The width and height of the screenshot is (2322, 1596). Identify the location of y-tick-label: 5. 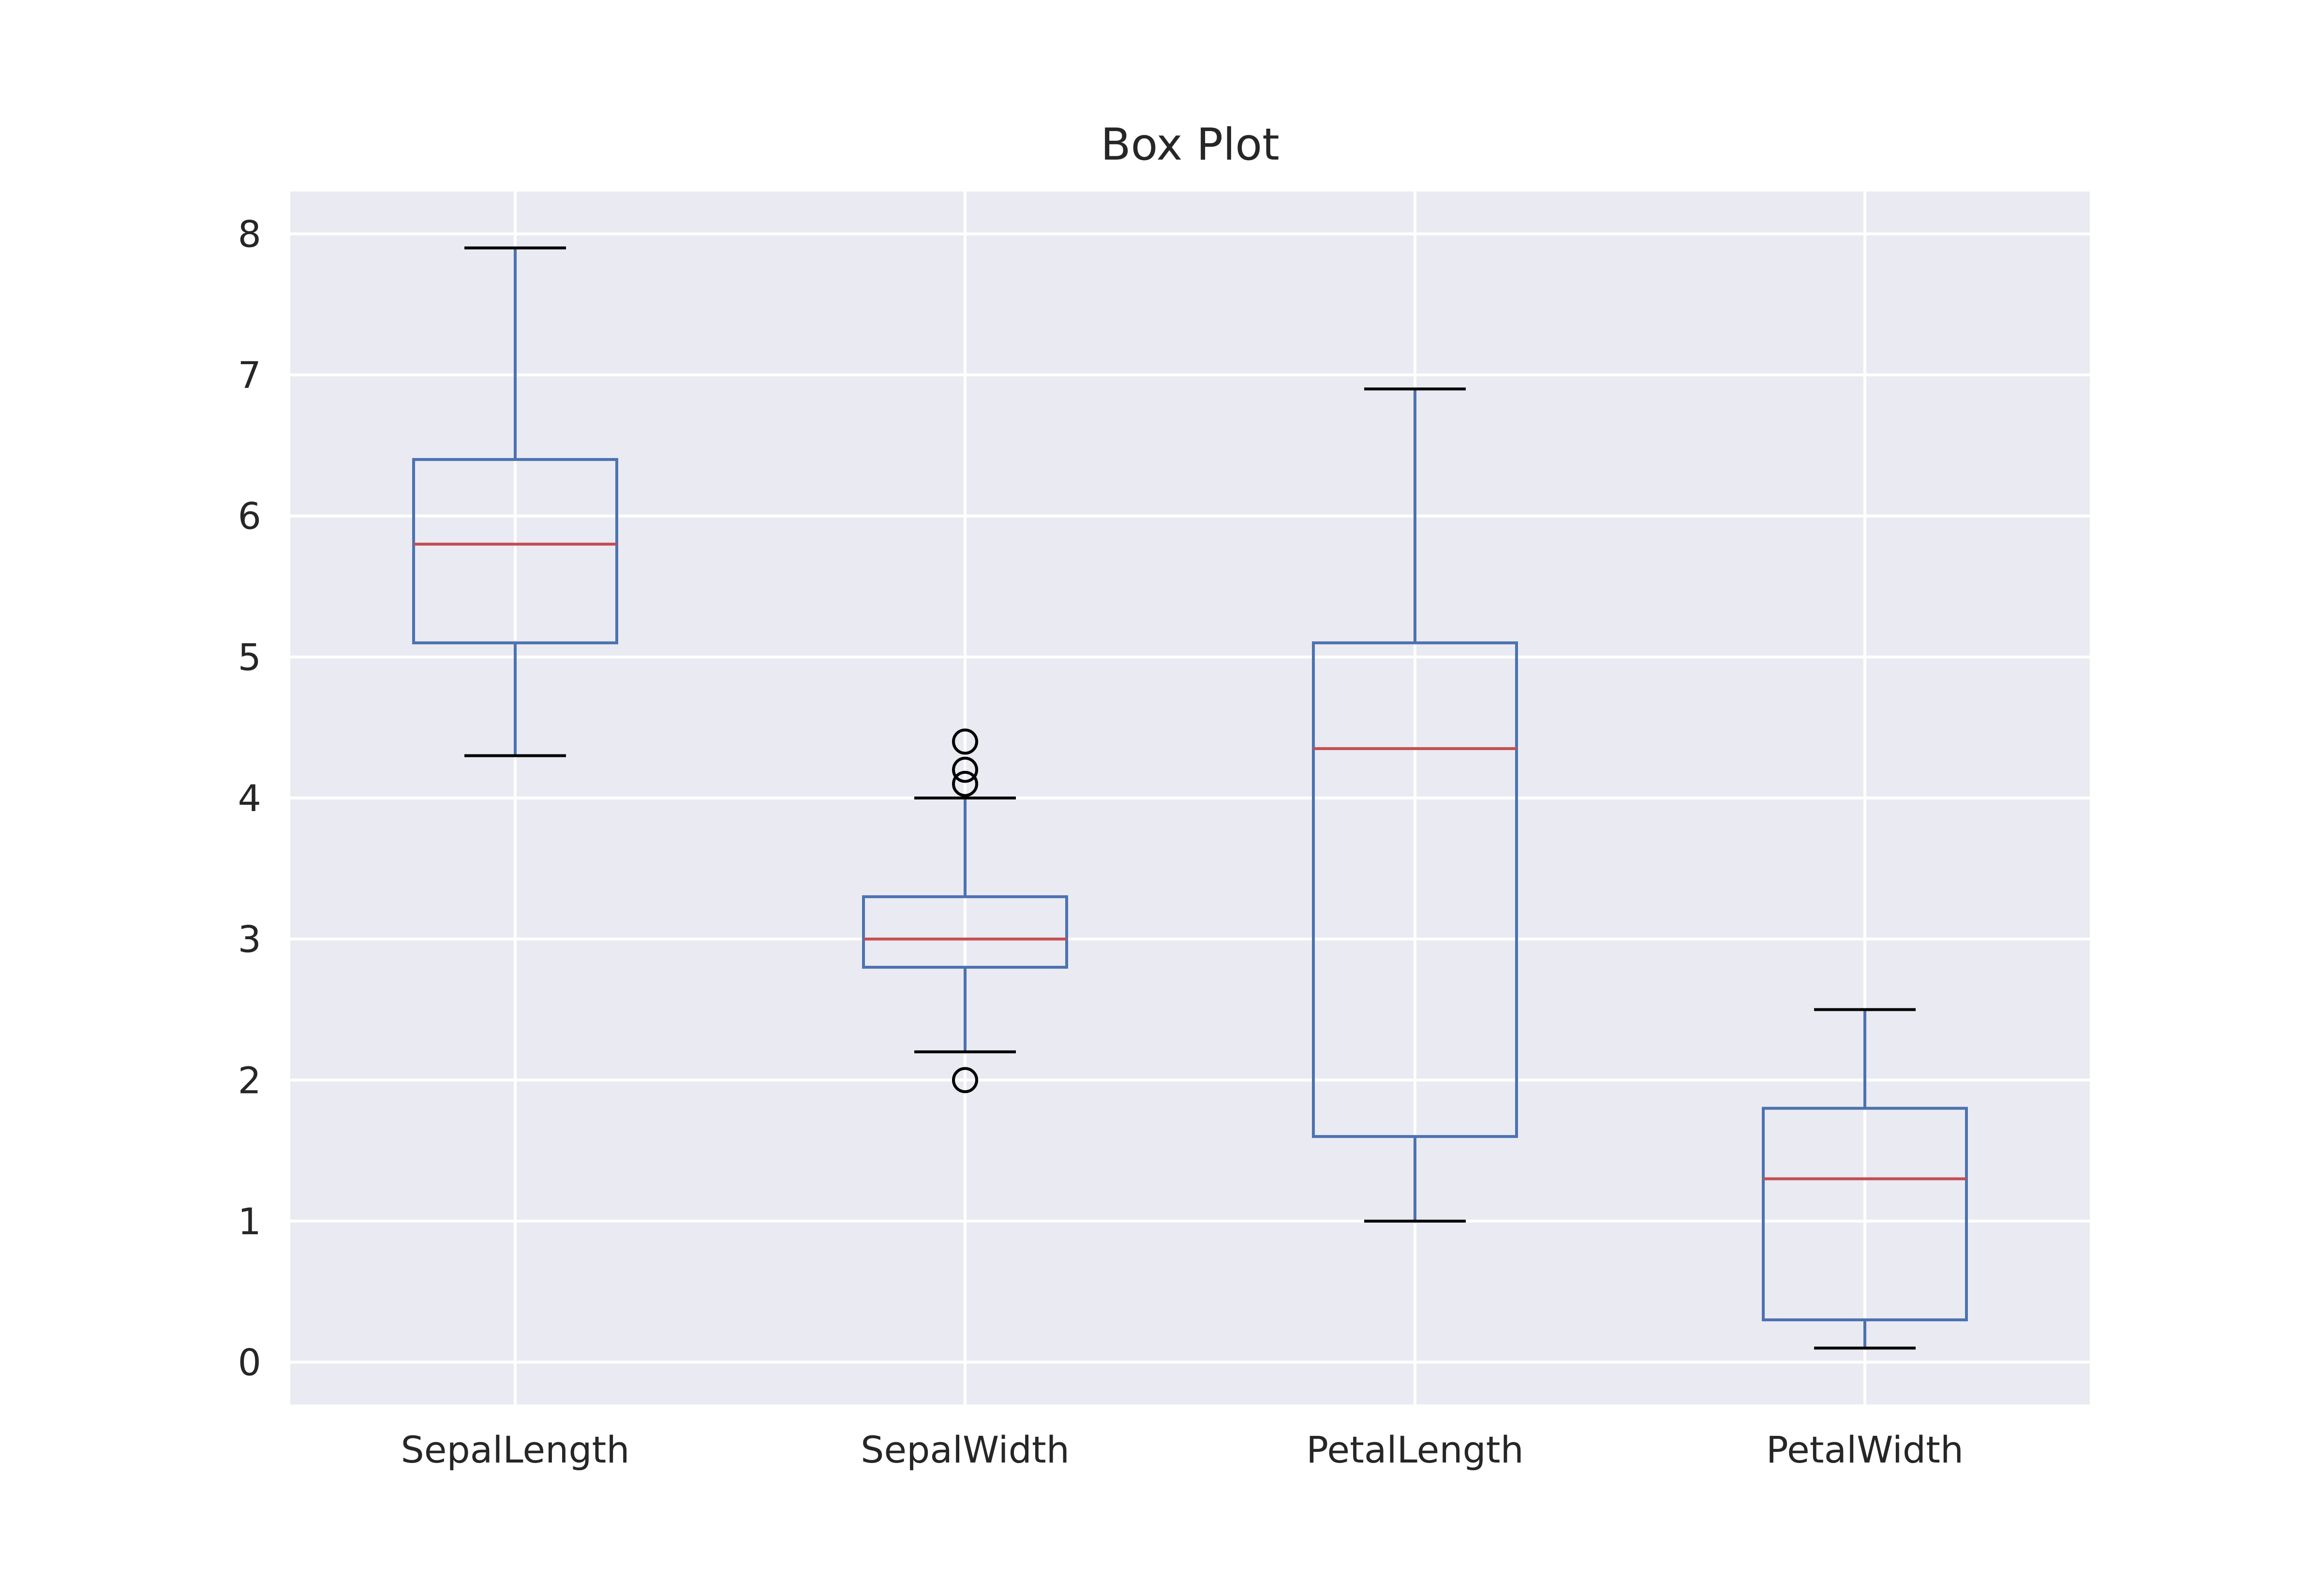
(249, 657).